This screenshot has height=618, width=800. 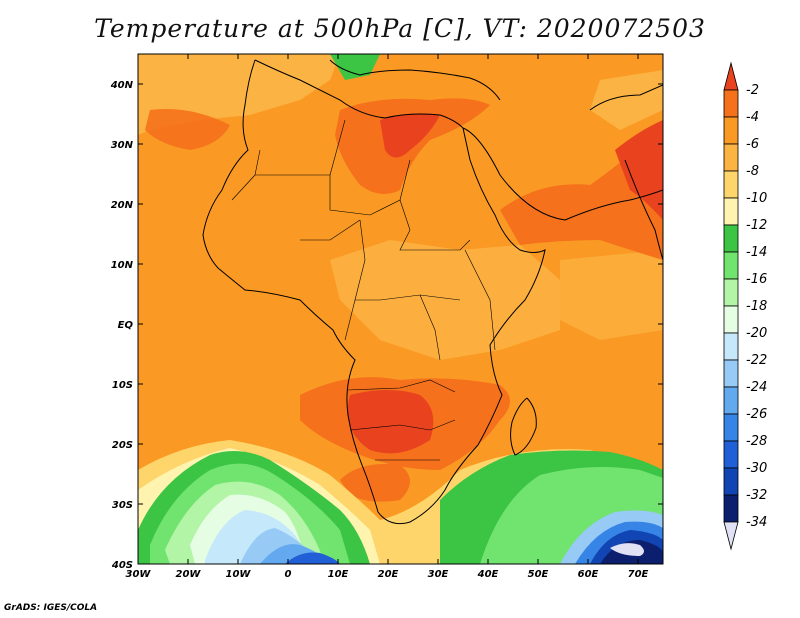 I want to click on colorbar-arrow-top, so click(x=731, y=76).